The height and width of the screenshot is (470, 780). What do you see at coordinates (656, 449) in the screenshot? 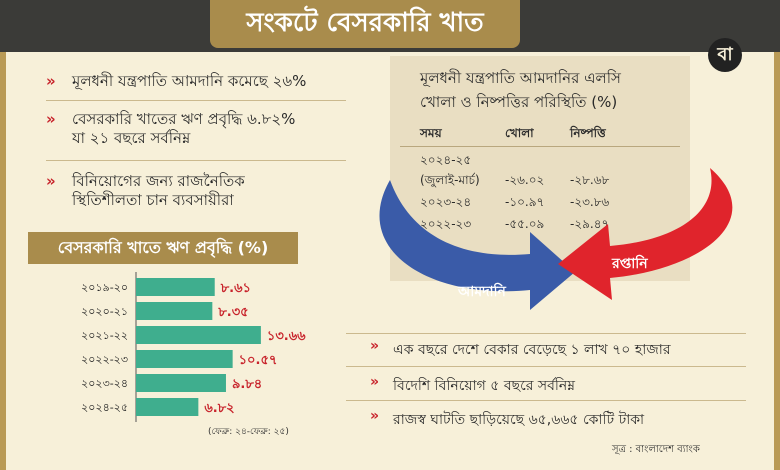
I see `source-note: সূত্র : বাংলাদেশ ব্যাংক` at bounding box center [656, 449].